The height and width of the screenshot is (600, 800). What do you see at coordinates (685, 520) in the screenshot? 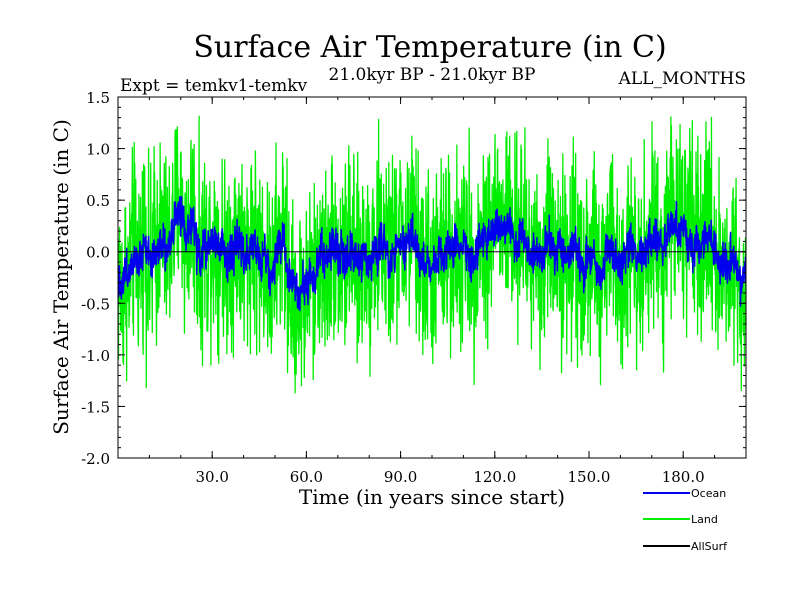
I see `legend: Ocean Land AllSurf` at bounding box center [685, 520].